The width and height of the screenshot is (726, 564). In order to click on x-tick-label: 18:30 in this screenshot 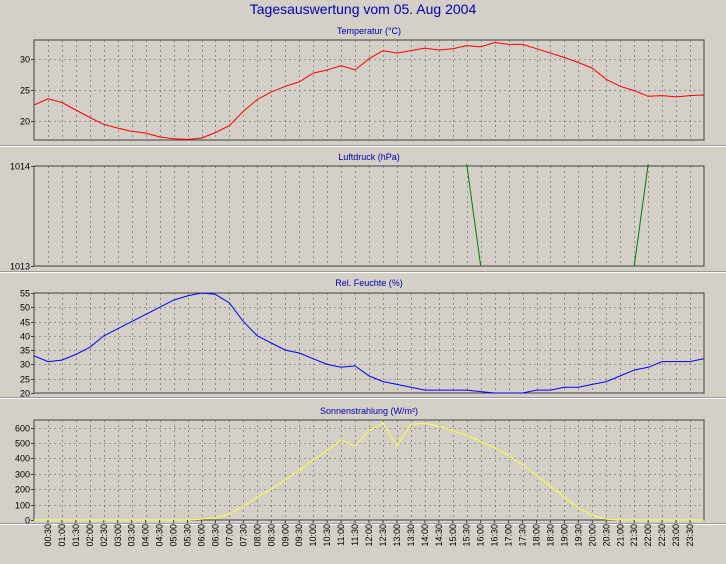, I will do `click(551, 535)`.